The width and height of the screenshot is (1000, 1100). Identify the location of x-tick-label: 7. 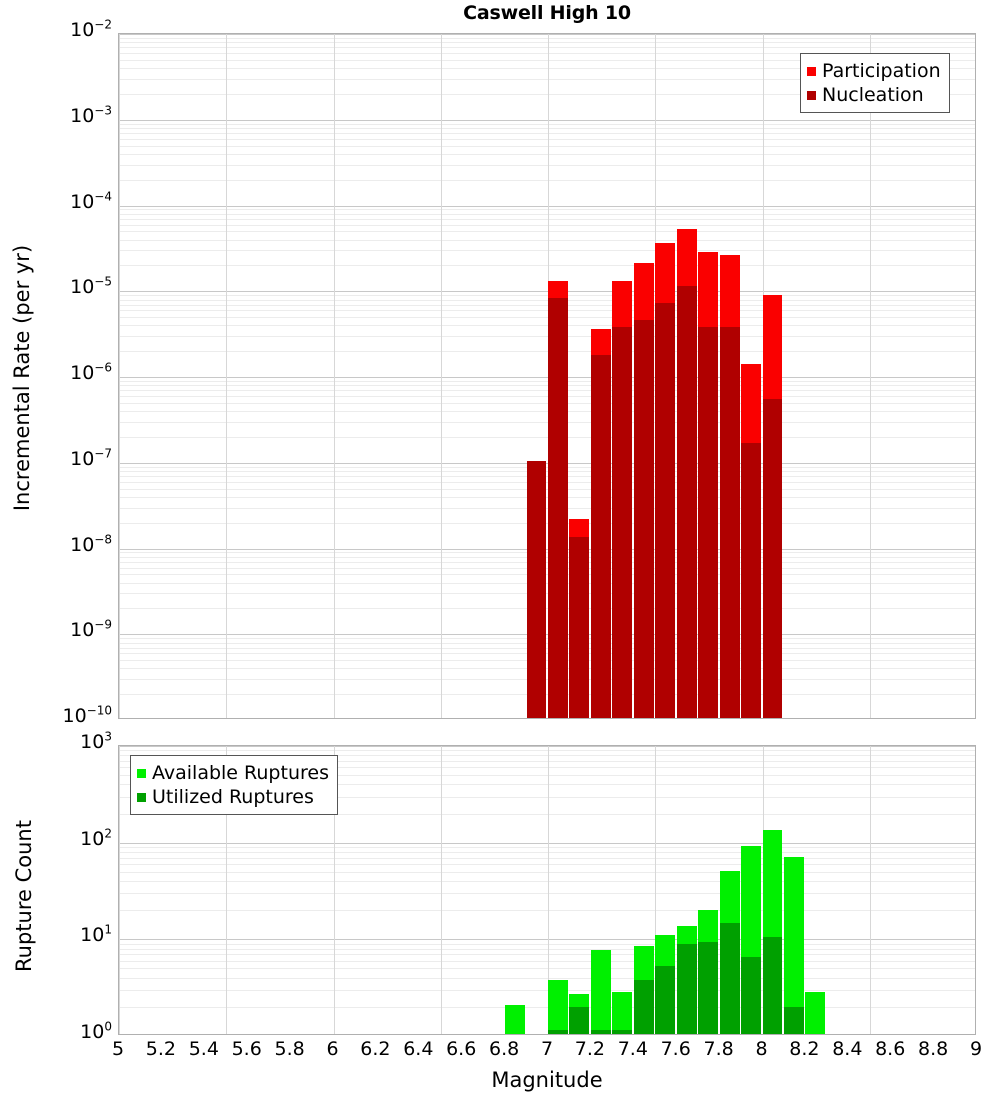
(547, 1049).